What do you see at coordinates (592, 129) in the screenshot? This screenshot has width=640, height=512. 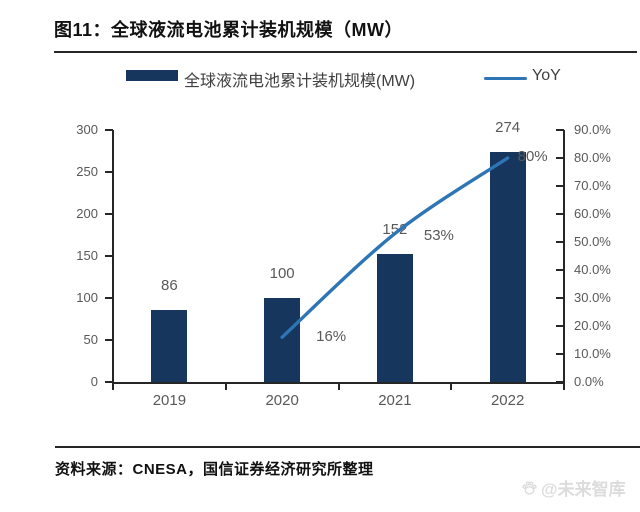 I see `y-axis-right-tick-label: 90.0%` at bounding box center [592, 129].